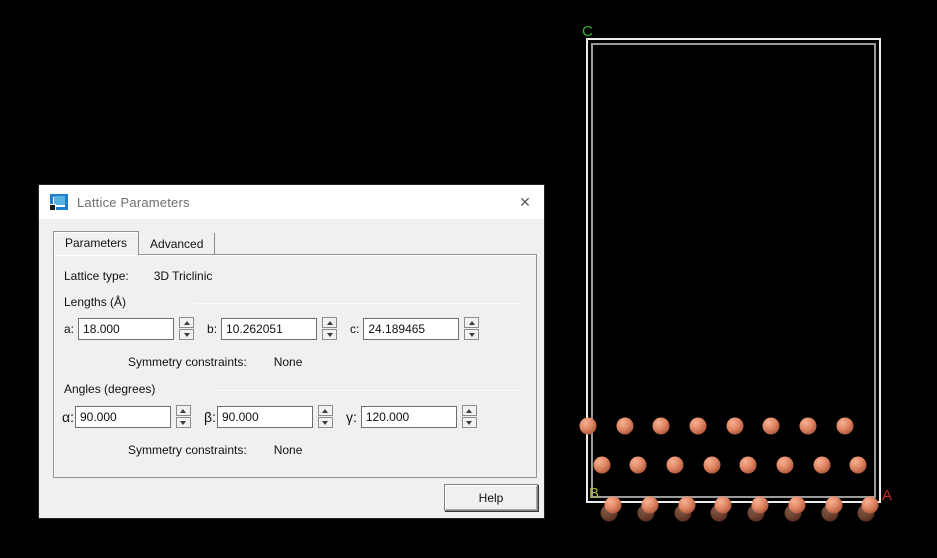 The height and width of the screenshot is (558, 937). Describe the element at coordinates (96, 243) in the screenshot. I see `tab-parameters: Parameters` at that location.